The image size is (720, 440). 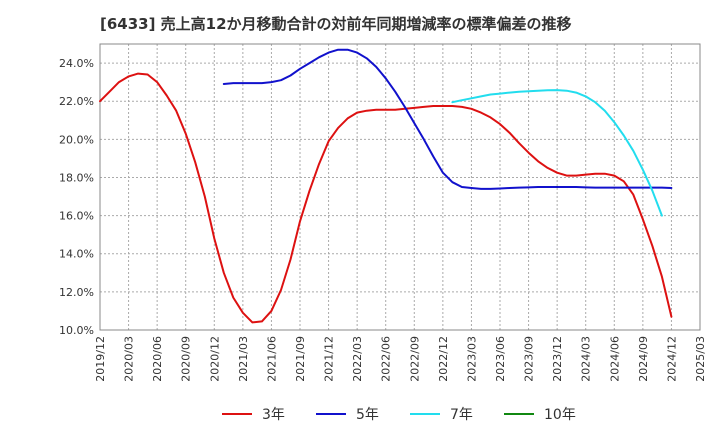 I want to click on x-tick-label: 2022/03, so click(x=357, y=359).